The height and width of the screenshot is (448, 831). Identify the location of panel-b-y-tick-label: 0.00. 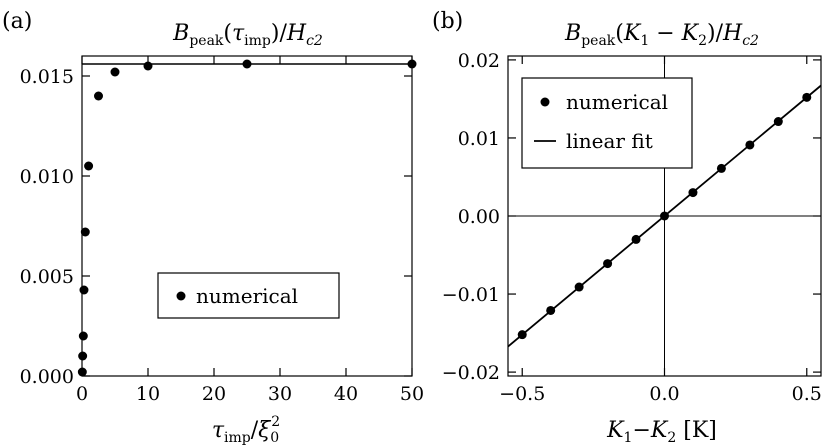
(479, 217).